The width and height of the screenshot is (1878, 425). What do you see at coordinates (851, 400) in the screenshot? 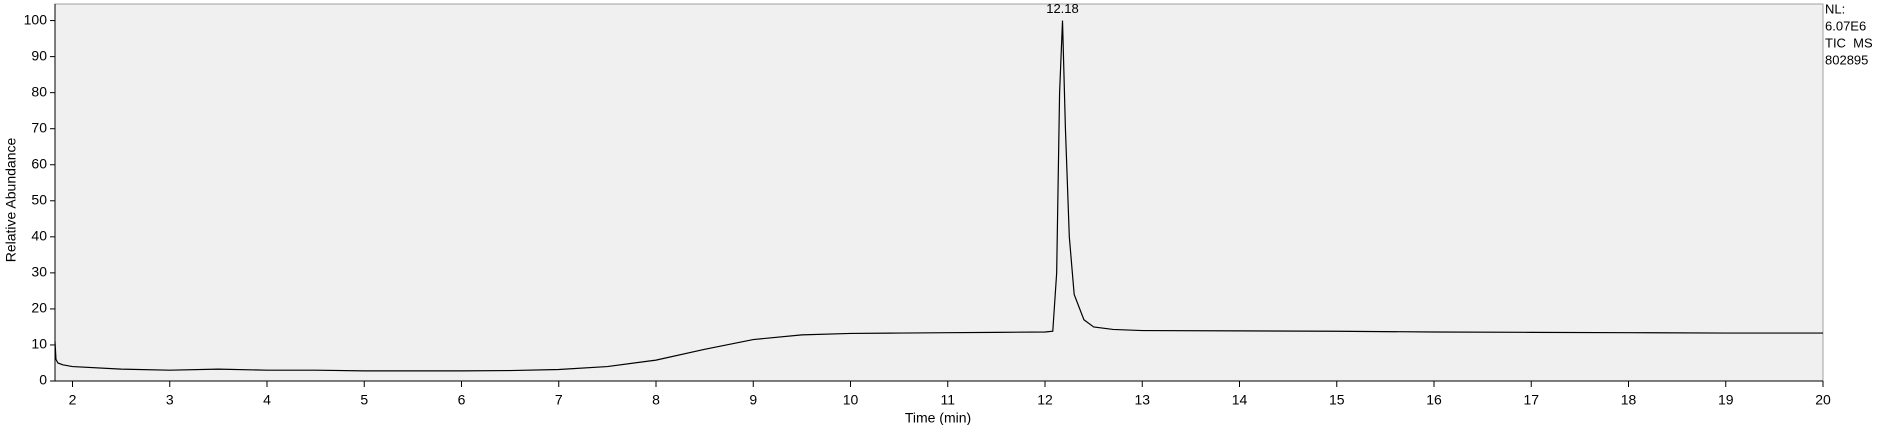
I see `x-tick-label: 10` at bounding box center [851, 400].